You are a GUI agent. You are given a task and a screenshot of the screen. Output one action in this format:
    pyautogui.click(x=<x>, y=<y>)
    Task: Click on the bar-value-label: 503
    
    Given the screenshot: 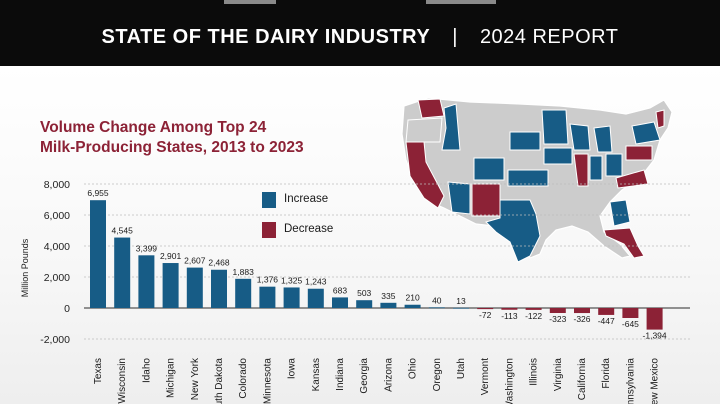 What is the action you would take?
    pyautogui.click(x=364, y=293)
    